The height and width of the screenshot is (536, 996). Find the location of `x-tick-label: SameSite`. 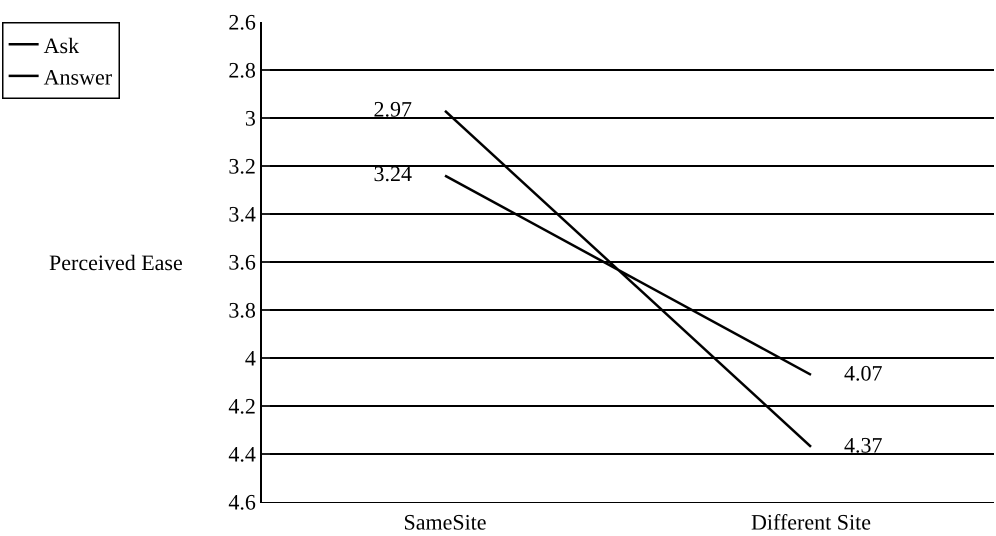

x-tick-label: SameSite is located at coordinates (445, 521).